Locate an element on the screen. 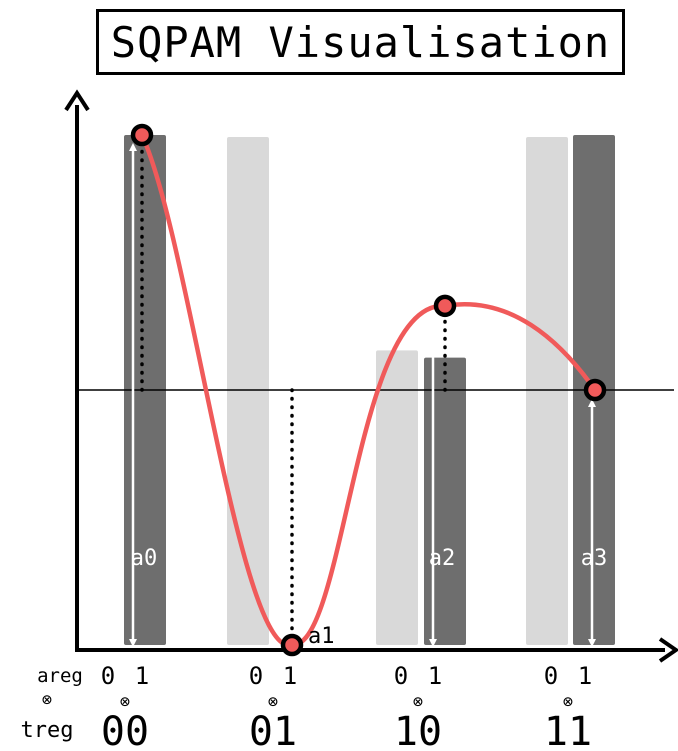  diagram-title: SQPAM Visualisation is located at coordinates (360, 42).